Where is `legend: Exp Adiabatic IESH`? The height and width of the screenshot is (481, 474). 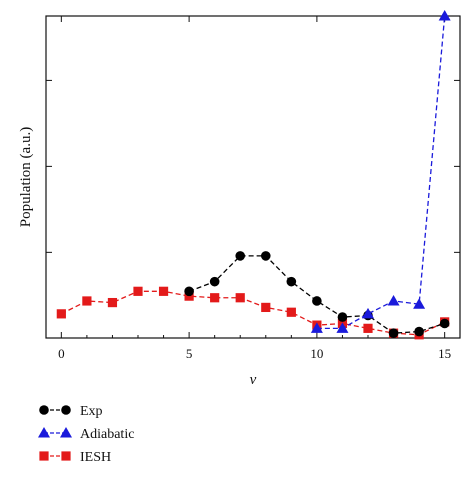
legend: Exp Adiabatic IESH is located at coordinates (86, 434).